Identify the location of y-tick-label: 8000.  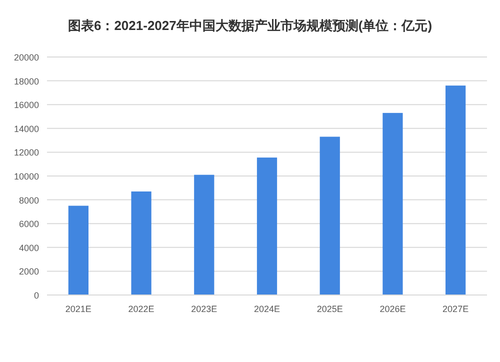
(28, 200).